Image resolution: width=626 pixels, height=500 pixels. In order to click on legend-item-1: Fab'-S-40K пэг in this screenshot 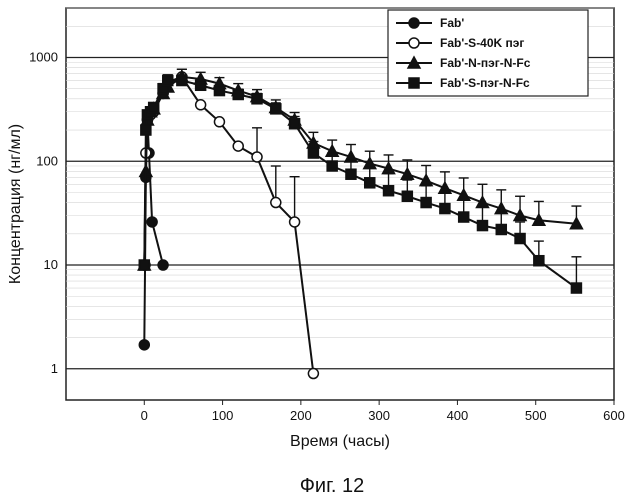, I will do `click(460, 43)`.